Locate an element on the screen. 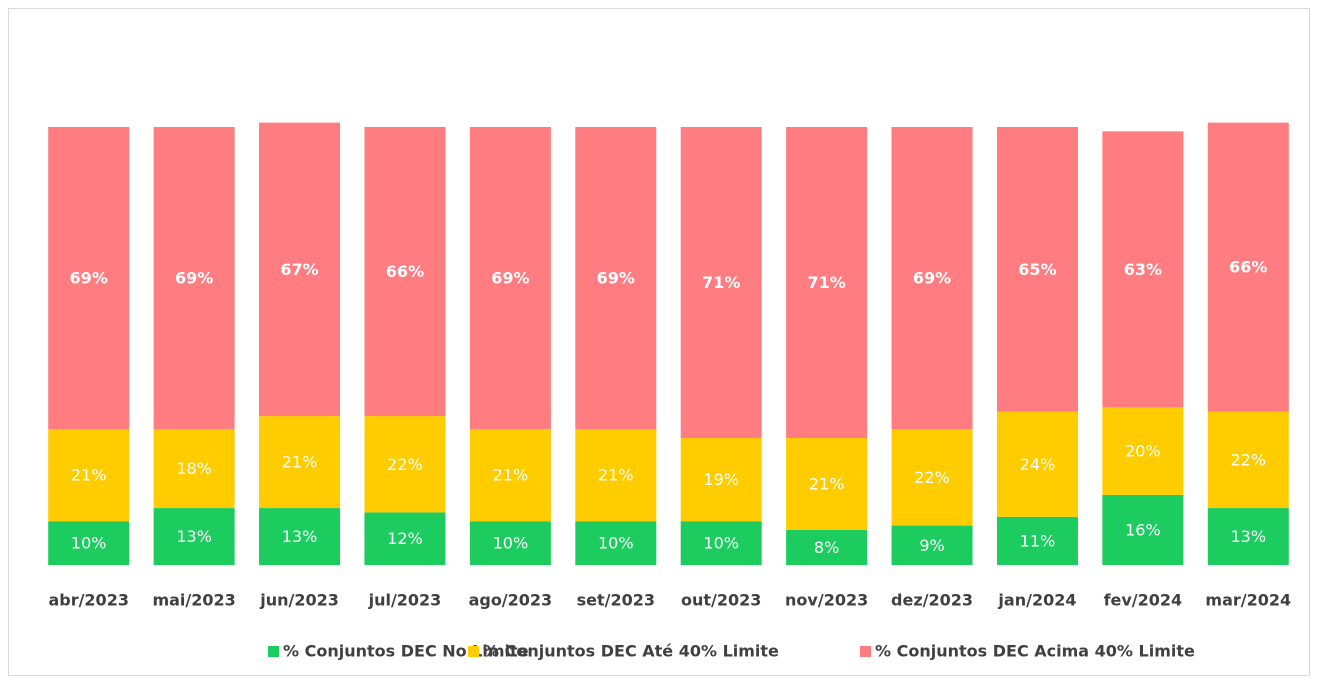 The height and width of the screenshot is (684, 1318). x-tick-label: fev/2024 is located at coordinates (1143, 600).